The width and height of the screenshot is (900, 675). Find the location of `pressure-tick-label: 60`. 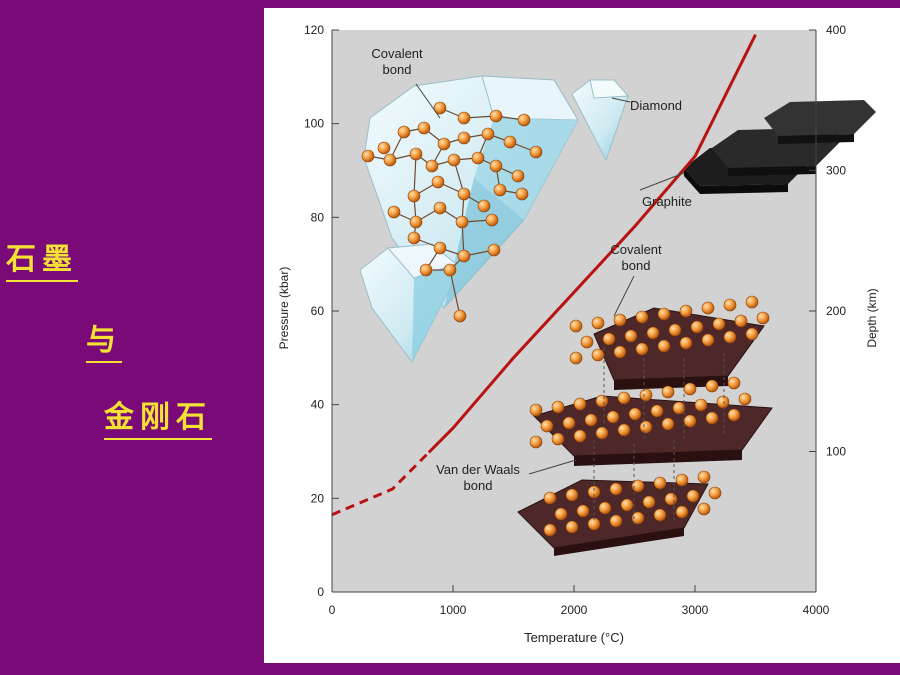

pressure-tick-label: 60 is located at coordinates (318, 311).